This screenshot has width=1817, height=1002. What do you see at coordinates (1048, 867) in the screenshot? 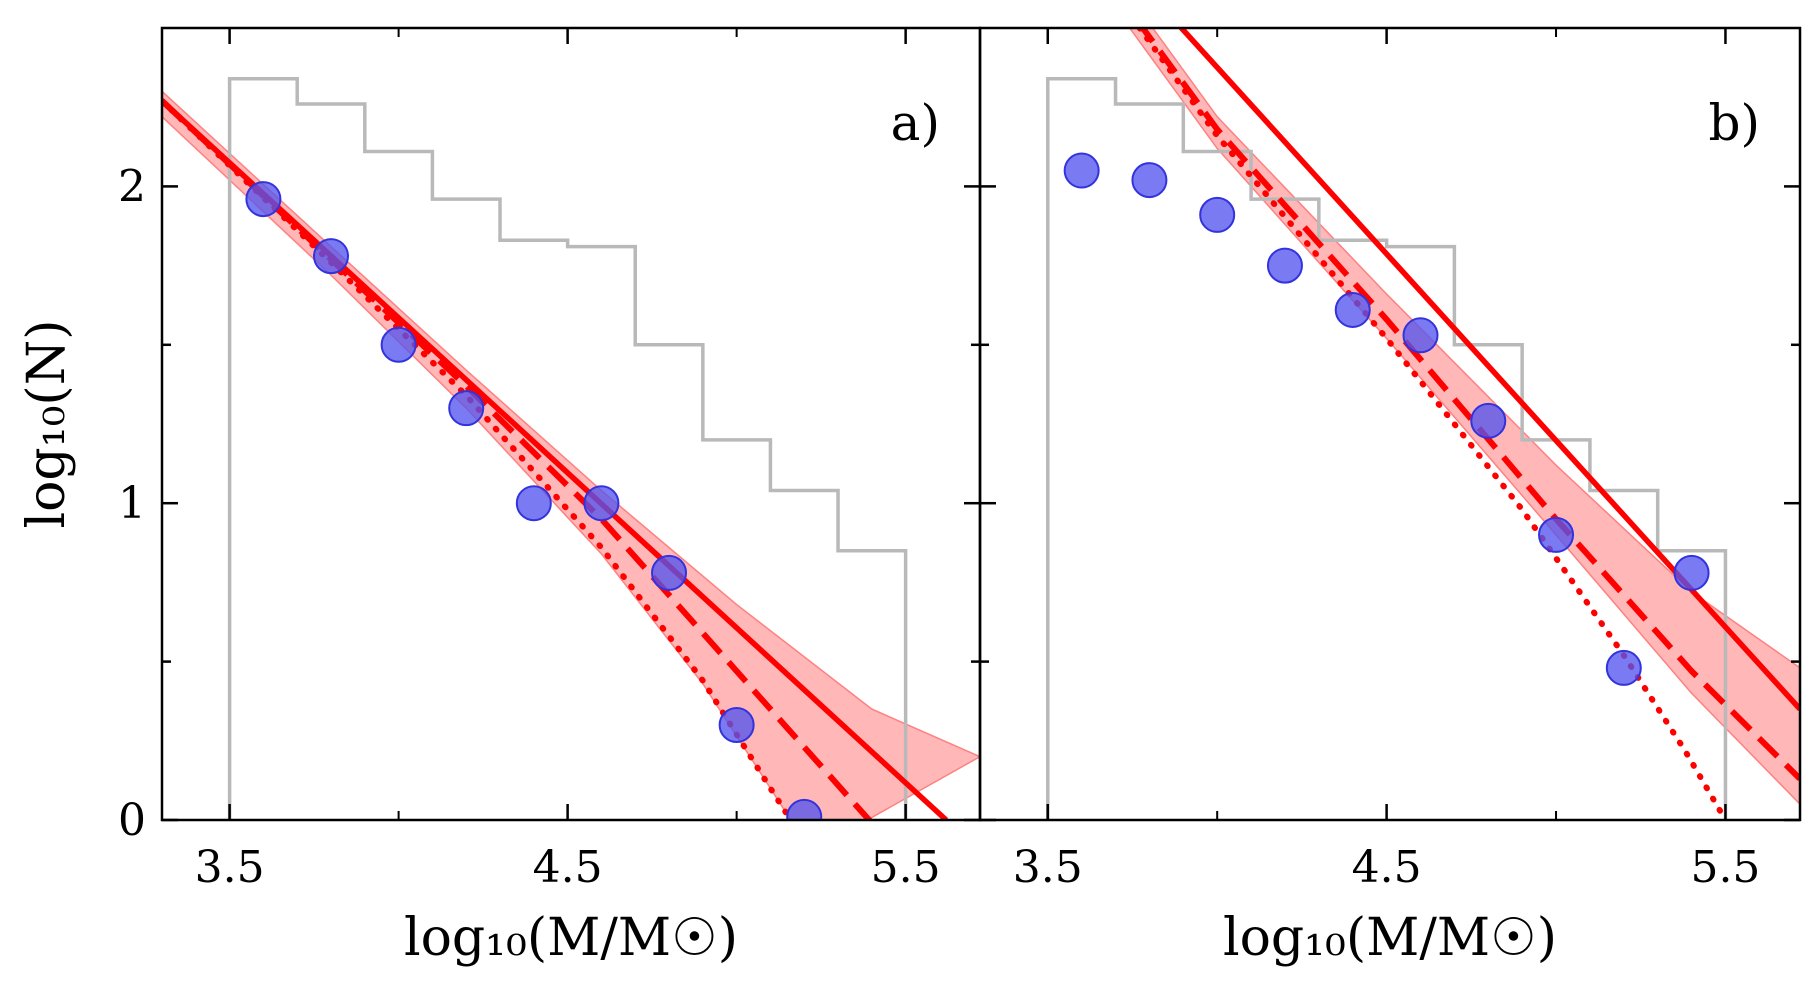
I see `panel-b-x-tick-label: 3.5` at bounding box center [1048, 867].